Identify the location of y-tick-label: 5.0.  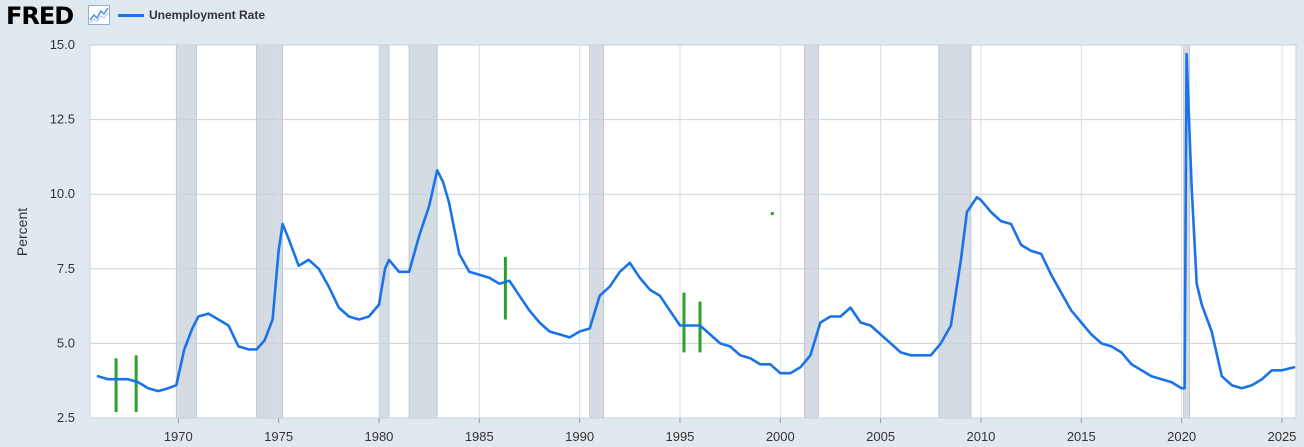
(66, 342).